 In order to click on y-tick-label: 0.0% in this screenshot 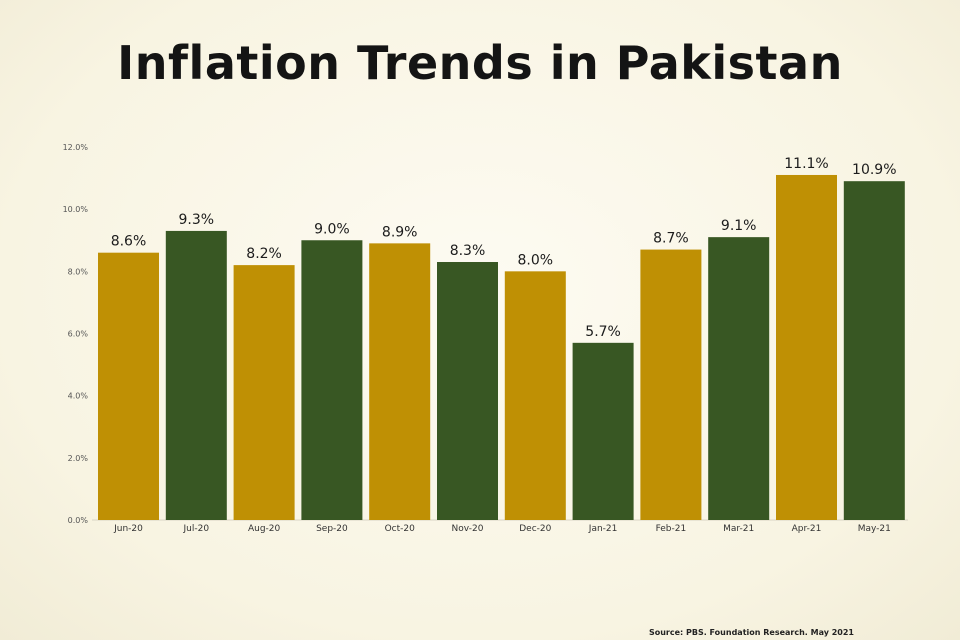, I will do `click(78, 520)`.